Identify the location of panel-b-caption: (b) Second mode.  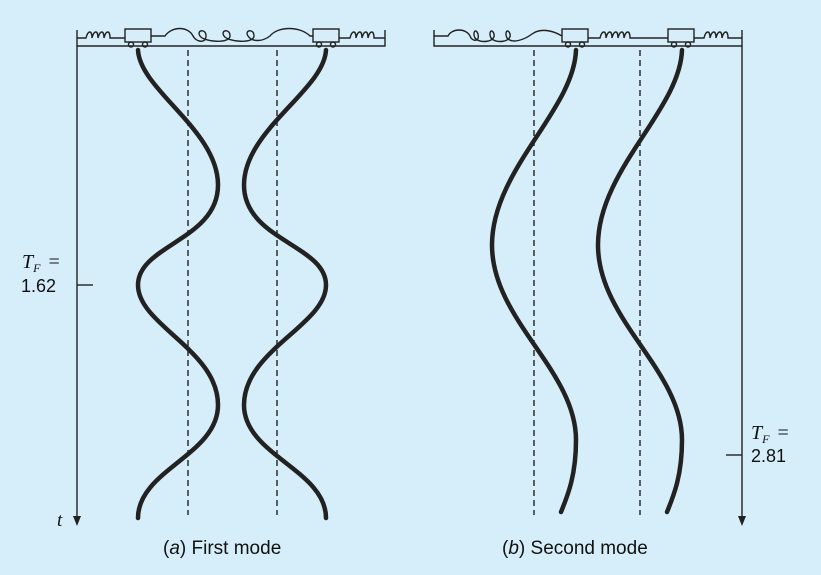
(575, 548).